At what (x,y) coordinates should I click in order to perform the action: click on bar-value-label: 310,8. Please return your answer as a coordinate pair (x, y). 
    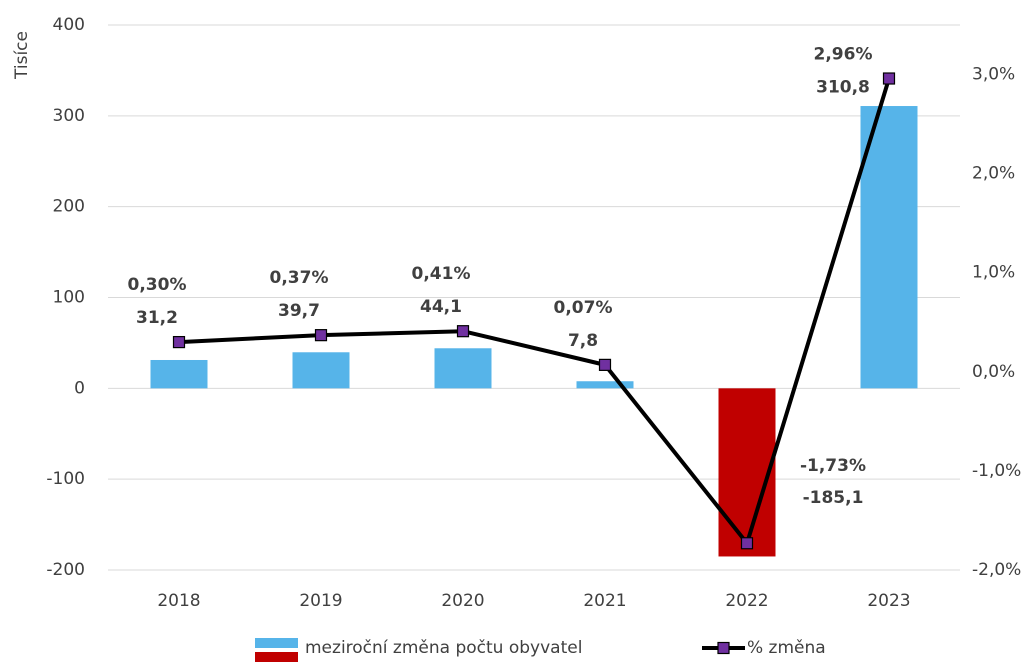
    Looking at the image, I should click on (843, 88).